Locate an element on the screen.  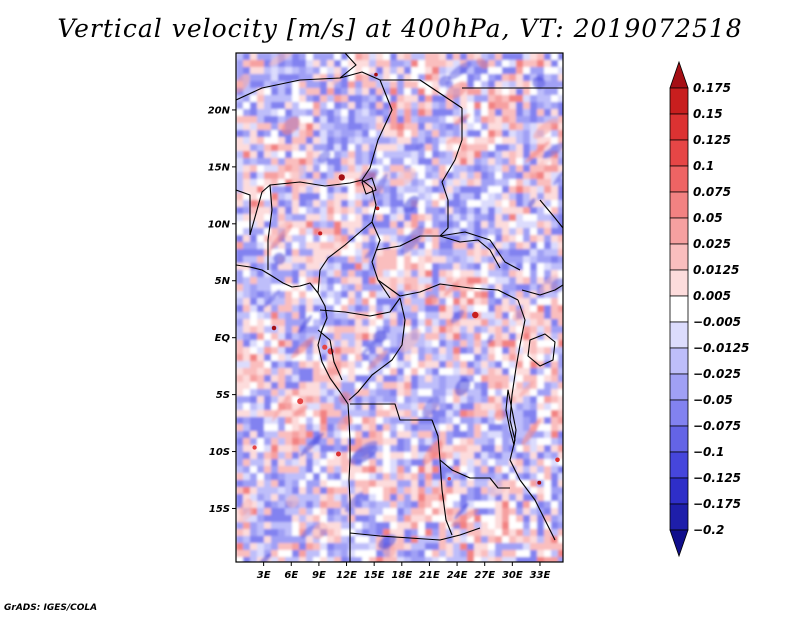
lake-tanganyika is located at coordinates (511, 417).